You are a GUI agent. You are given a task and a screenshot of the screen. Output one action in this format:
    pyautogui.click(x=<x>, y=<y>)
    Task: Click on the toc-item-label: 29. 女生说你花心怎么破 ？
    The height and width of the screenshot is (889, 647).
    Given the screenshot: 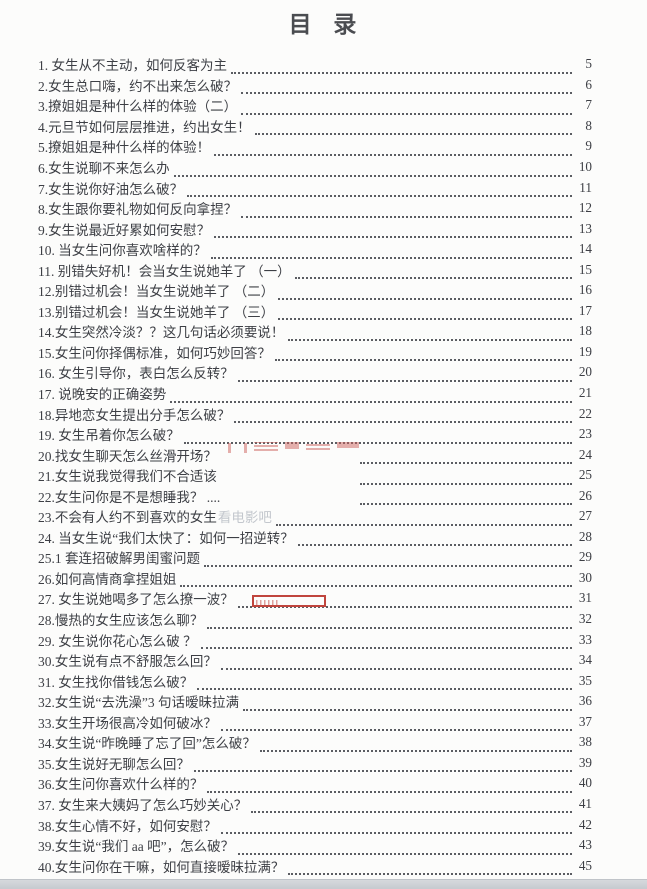 What is the action you would take?
    pyautogui.click(x=117, y=641)
    